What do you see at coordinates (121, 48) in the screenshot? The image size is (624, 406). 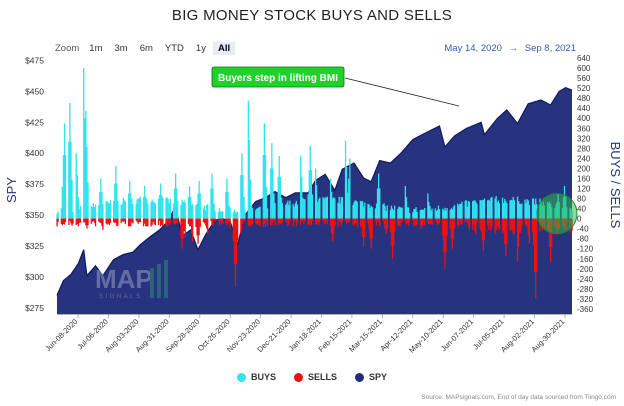 I see `zoom-3m-button: 3m` at bounding box center [121, 48].